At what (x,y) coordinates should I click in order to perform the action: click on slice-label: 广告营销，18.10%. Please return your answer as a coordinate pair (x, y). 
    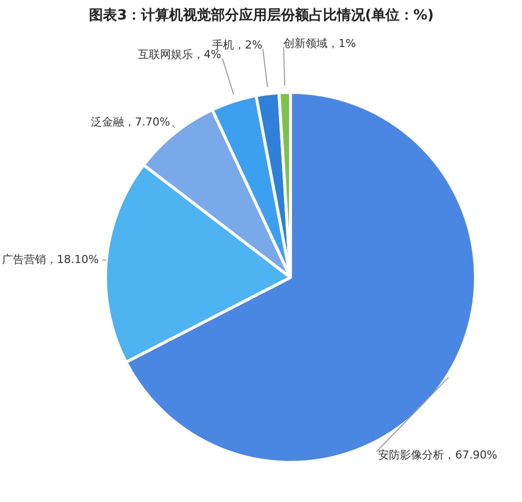
    Looking at the image, I should click on (50, 259).